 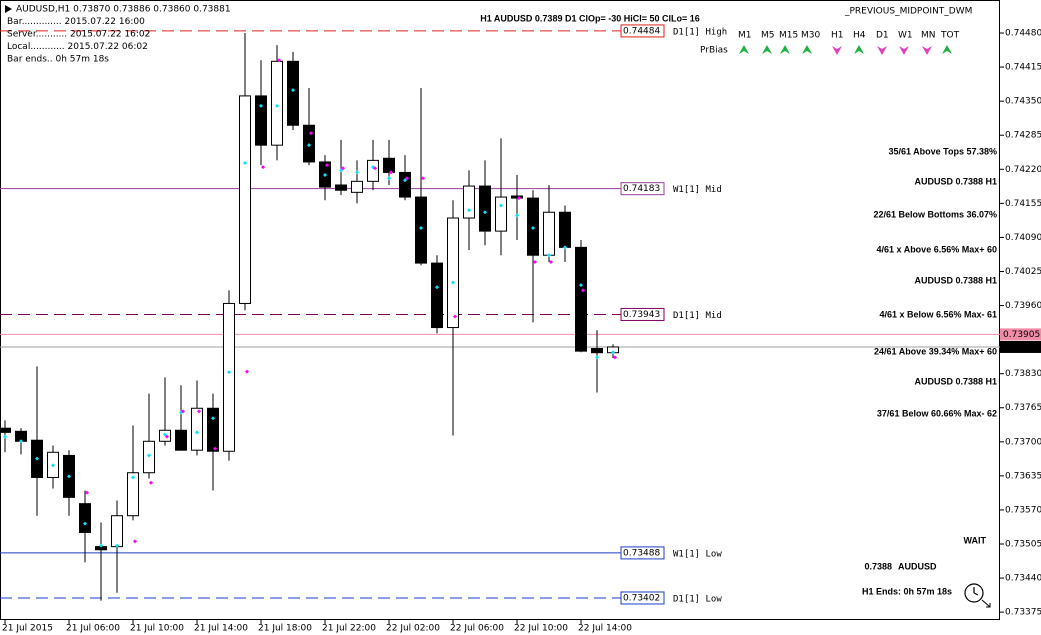 What do you see at coordinates (878, 566) in the screenshot?
I see `quote-price: 0.7388` at bounding box center [878, 566].